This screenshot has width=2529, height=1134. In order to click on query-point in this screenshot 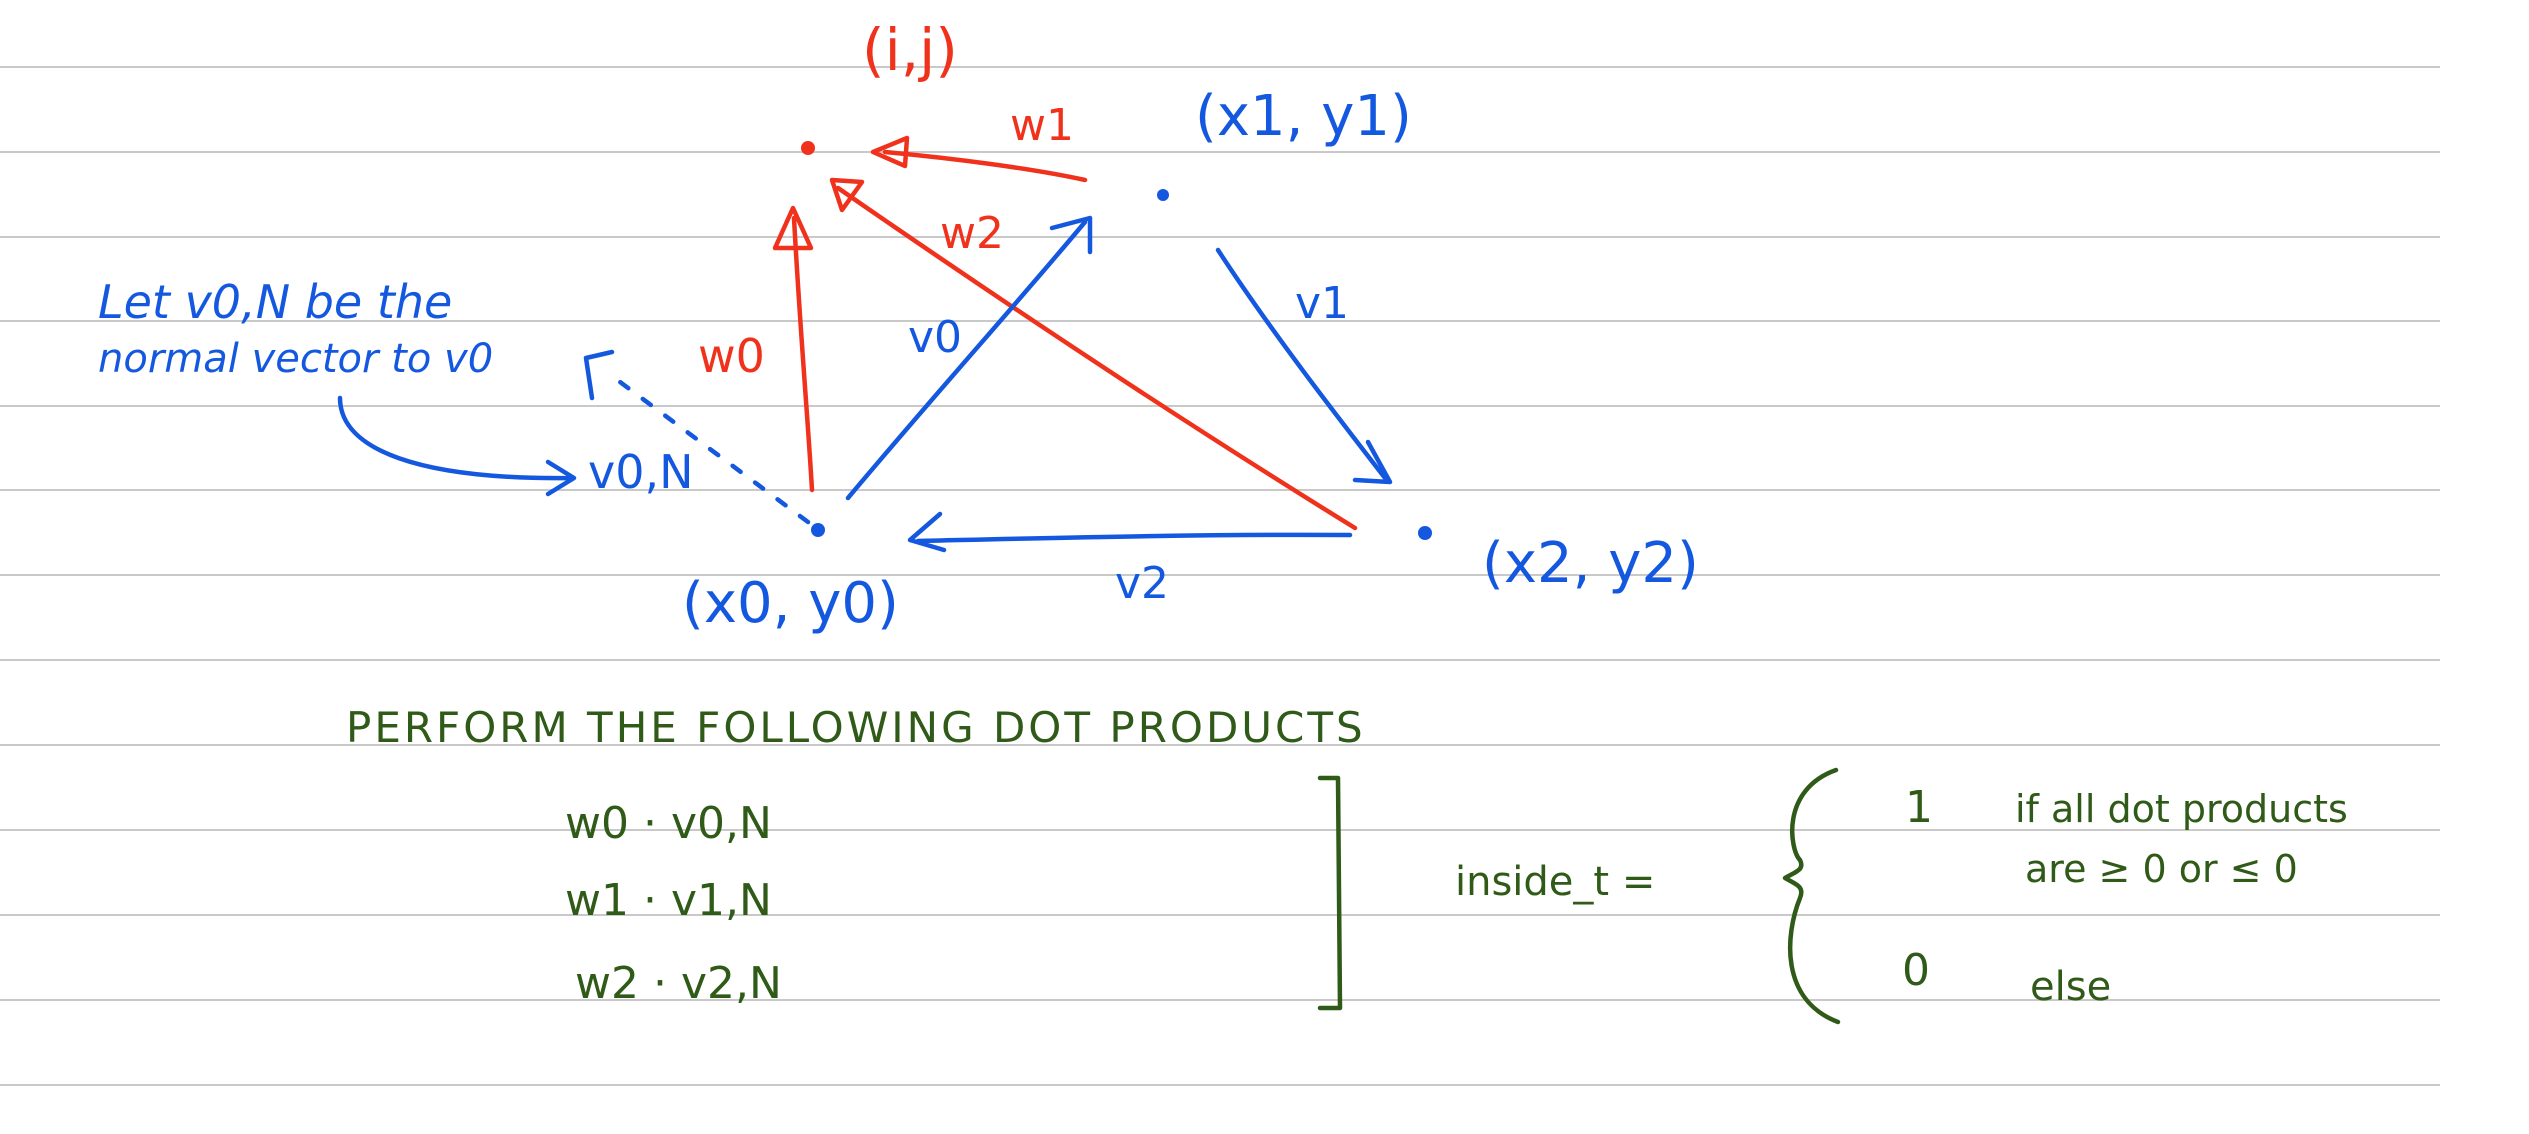, I will do `click(808, 148)`.